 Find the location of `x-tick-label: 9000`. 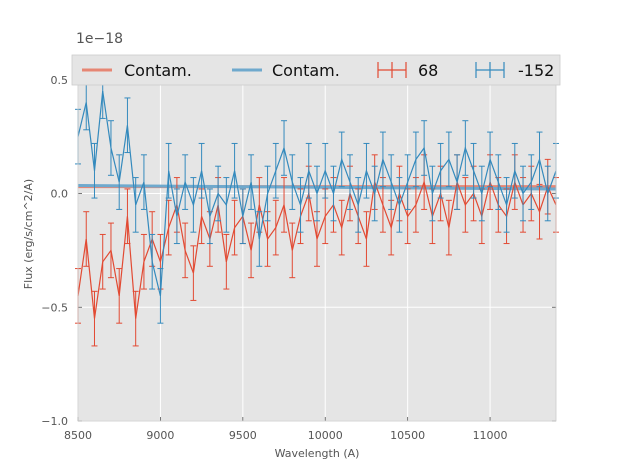

x-tick-label: 9000 is located at coordinates (160, 435).